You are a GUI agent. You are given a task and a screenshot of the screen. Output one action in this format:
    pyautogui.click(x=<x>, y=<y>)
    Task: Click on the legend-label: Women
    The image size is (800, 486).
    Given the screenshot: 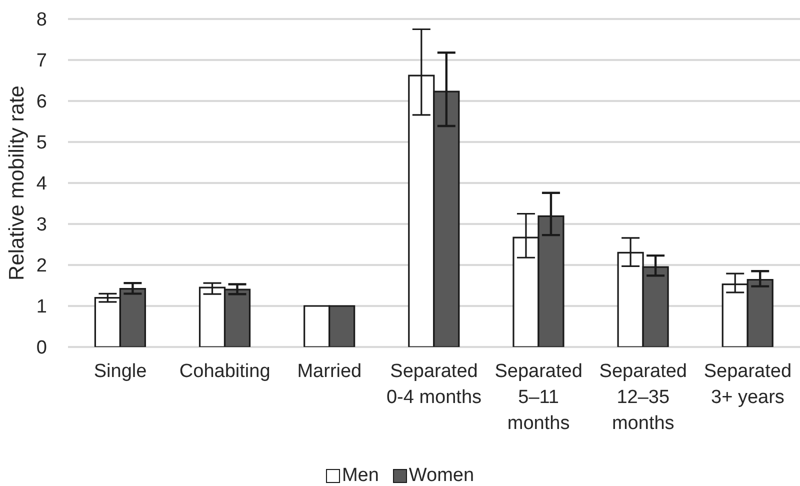 What is the action you would take?
    pyautogui.click(x=441, y=475)
    